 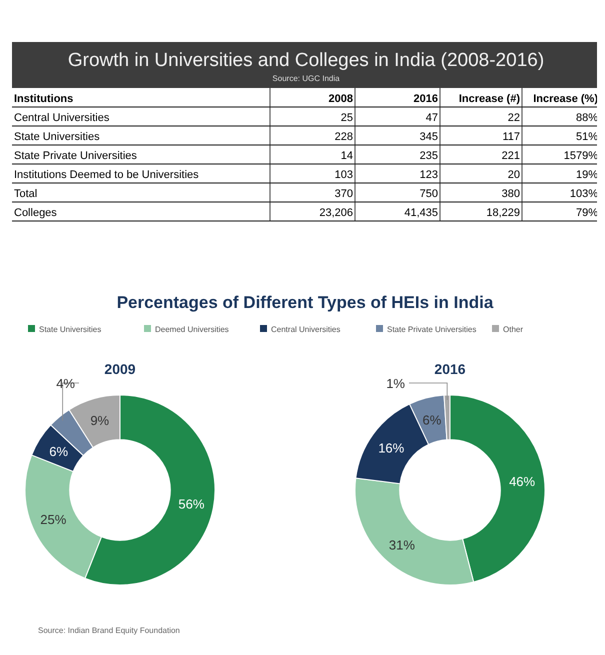 I want to click on text: 18,229, so click(x=503, y=213).